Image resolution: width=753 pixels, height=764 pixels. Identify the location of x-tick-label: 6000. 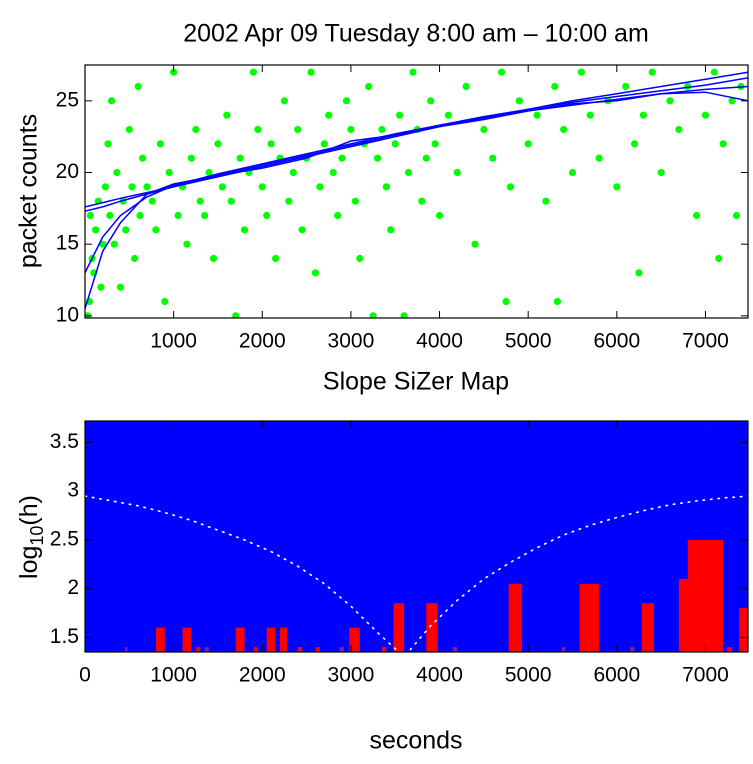
(616, 341).